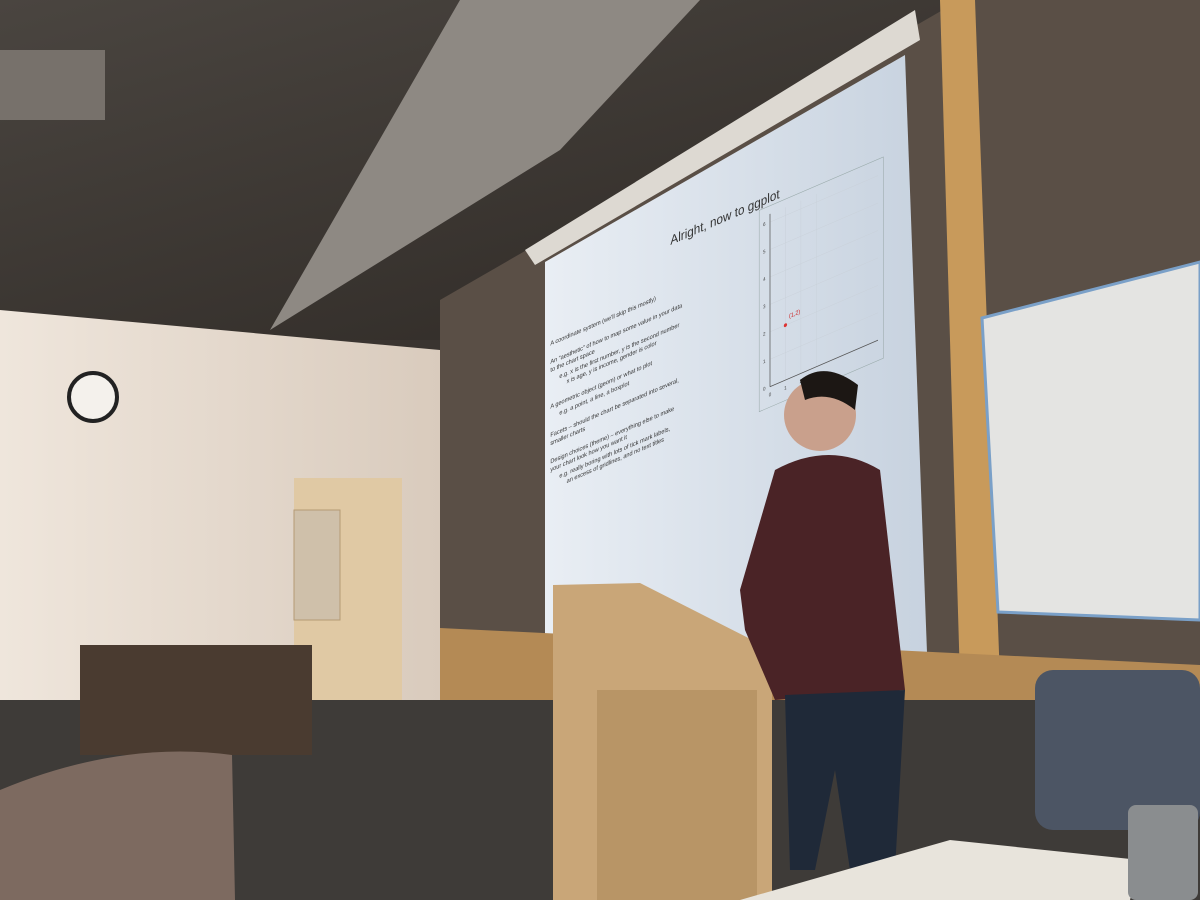 The width and height of the screenshot is (1200, 900). What do you see at coordinates (1163, 852) in the screenshot?
I see `thermos` at bounding box center [1163, 852].